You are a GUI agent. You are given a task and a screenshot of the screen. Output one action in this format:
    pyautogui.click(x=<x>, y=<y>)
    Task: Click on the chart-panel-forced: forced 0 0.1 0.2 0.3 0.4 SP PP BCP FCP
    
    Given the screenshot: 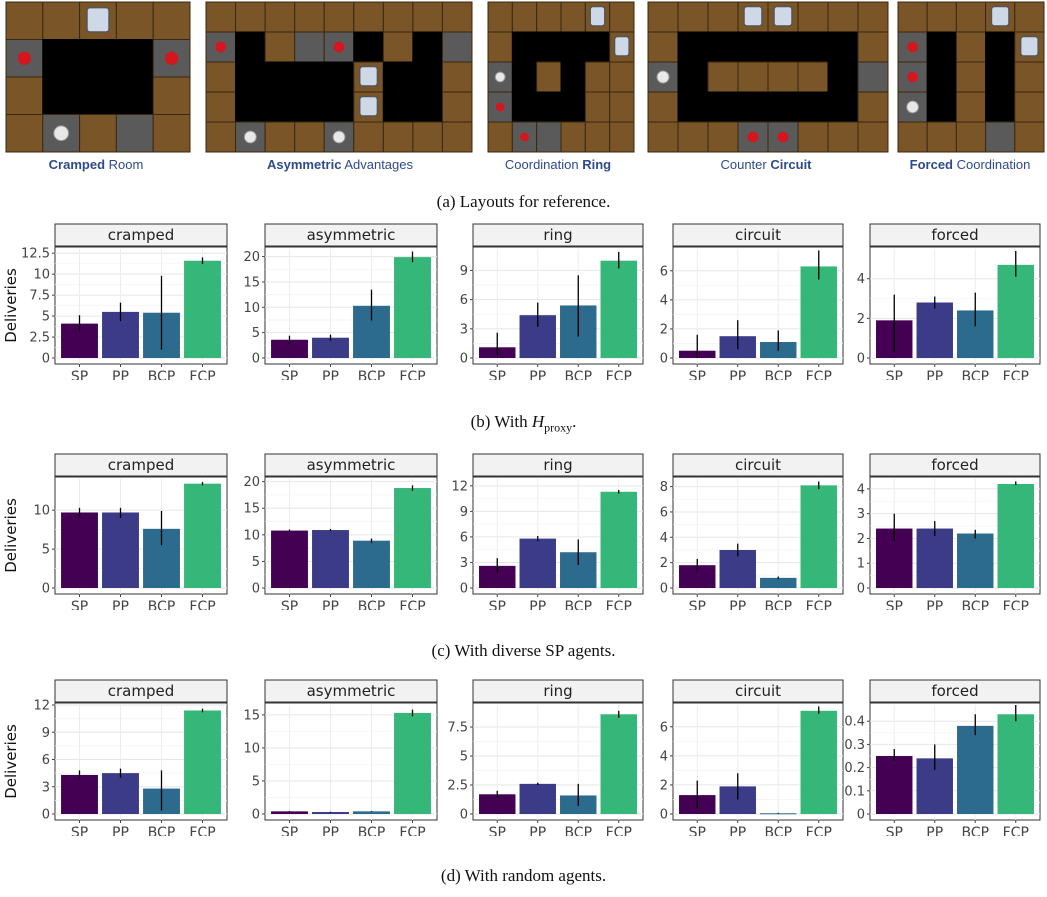 What is the action you would take?
    pyautogui.click(x=942, y=757)
    